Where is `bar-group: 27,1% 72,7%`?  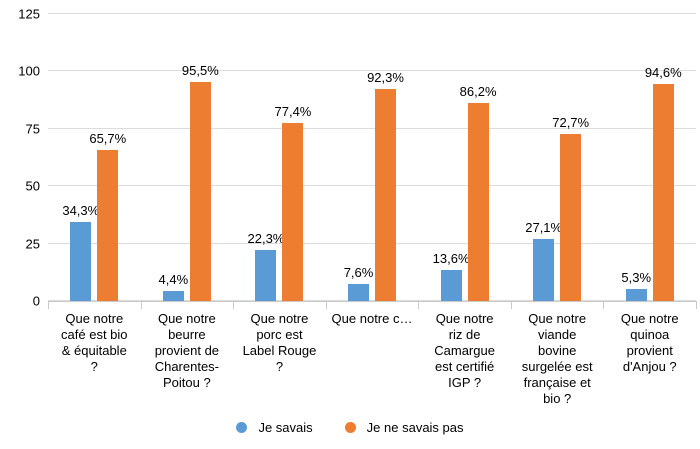 bar-group: 27,1% 72,7% is located at coordinates (557, 157).